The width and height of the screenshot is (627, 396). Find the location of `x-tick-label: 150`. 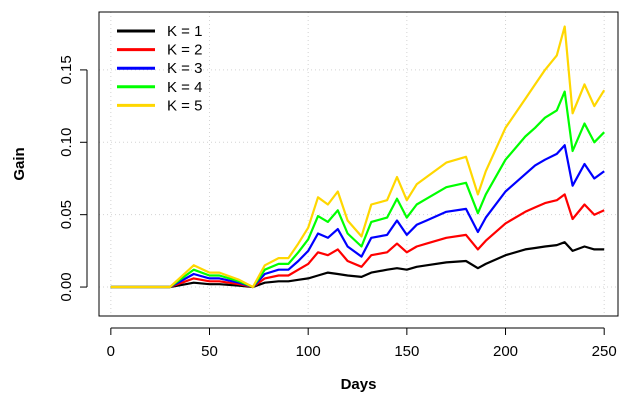

x-tick-label: 150 is located at coordinates (406, 351).